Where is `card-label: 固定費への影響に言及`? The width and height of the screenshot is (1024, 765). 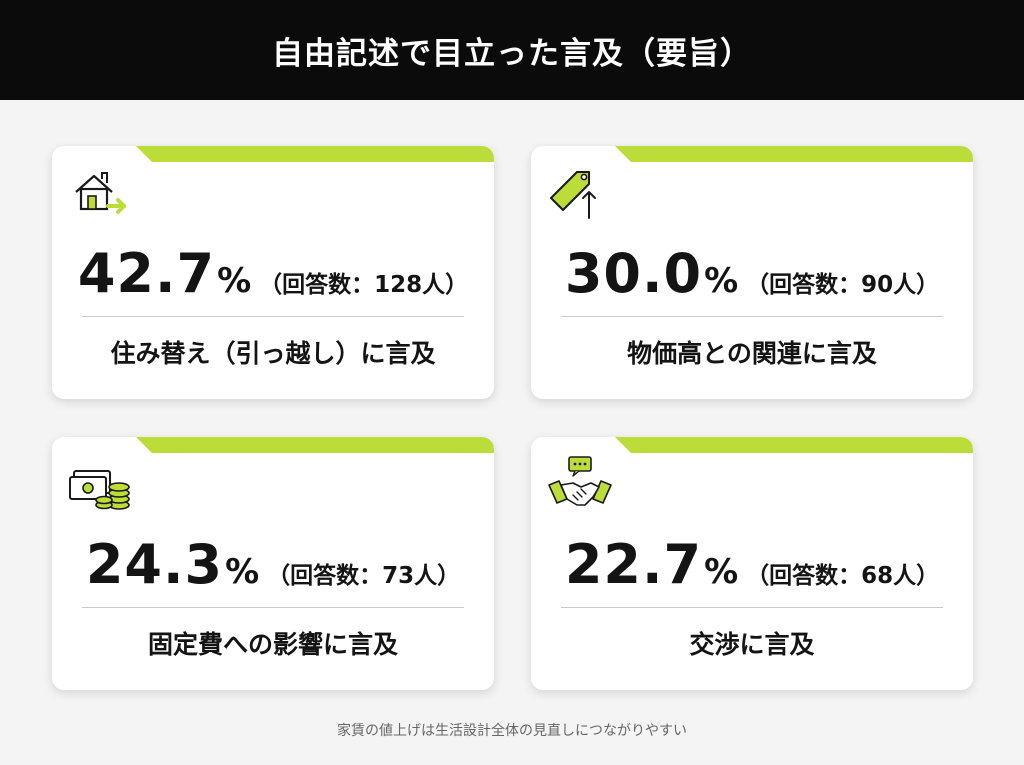
card-label: 固定費への影響に言及 is located at coordinates (272, 644).